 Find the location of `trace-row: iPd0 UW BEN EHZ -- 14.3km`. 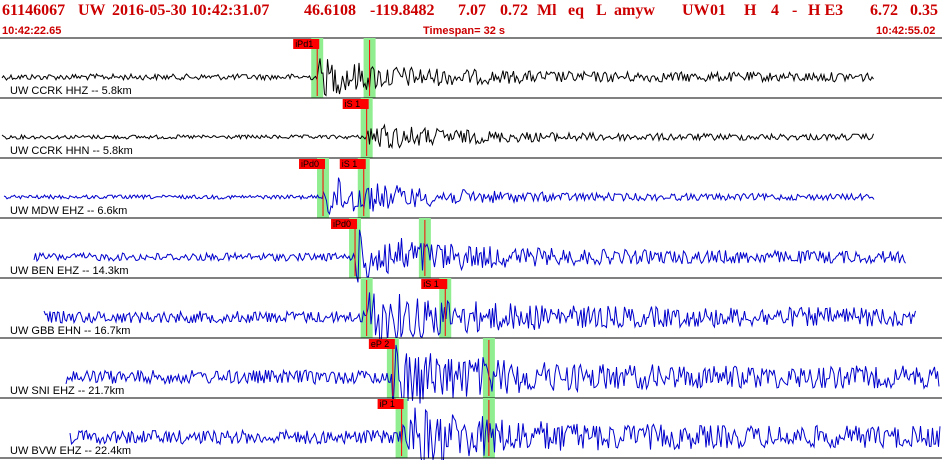

trace-row: iPd0 UW BEN EHZ -- 14.3km is located at coordinates (471, 250).